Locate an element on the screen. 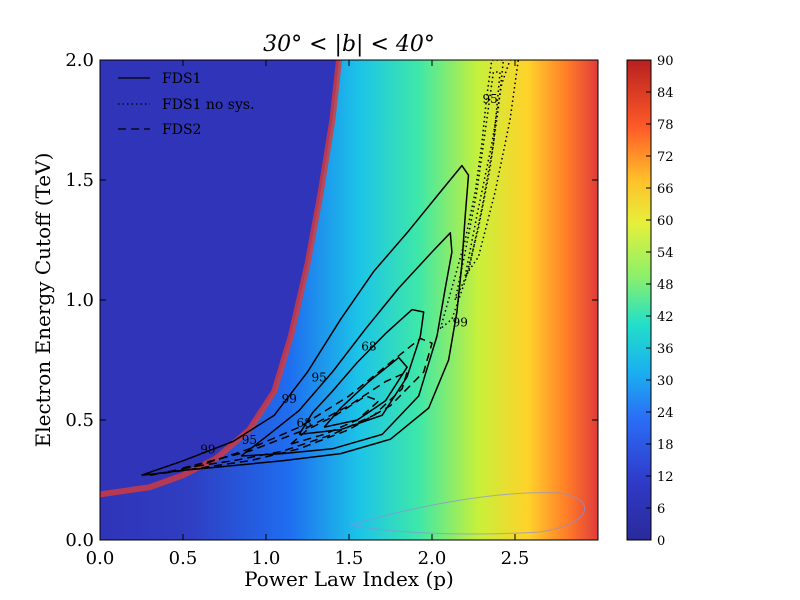 The image size is (800, 600). colorbar-tick-label: 0 is located at coordinates (661, 541).